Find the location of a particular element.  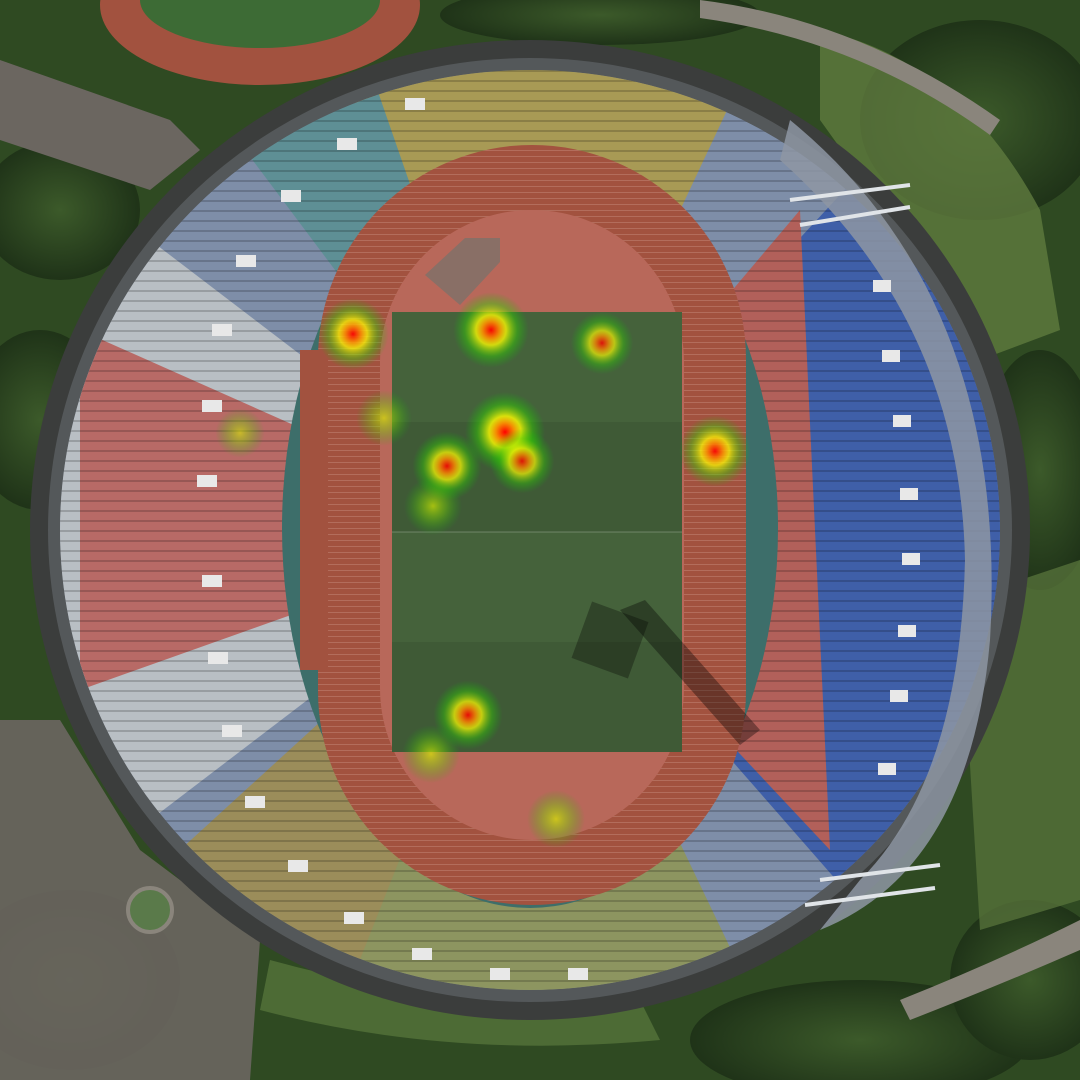

upper-stand-east is located at coordinates (886, 525).